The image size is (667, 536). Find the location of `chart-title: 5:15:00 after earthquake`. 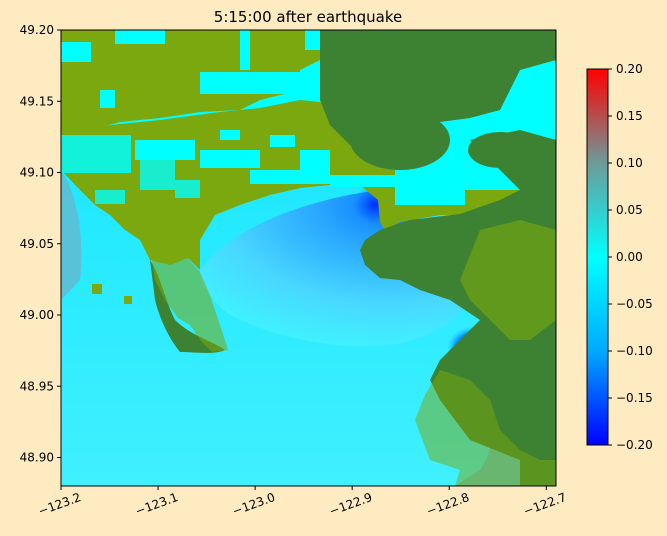

chart-title: 5:15:00 after earthquake is located at coordinates (308, 17).